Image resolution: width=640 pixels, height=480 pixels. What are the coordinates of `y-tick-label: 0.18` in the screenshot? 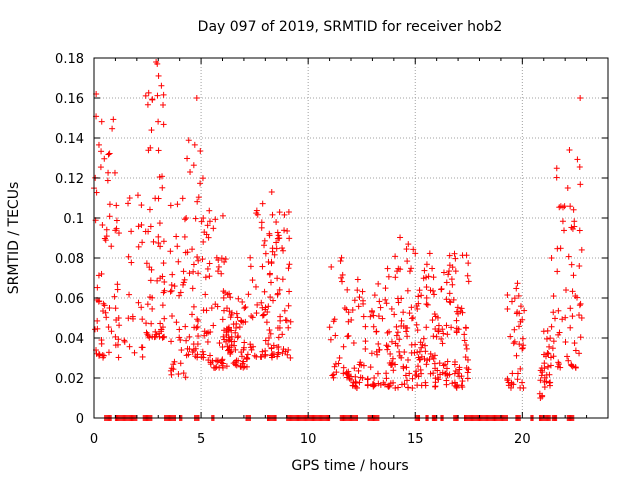 It's located at (69, 59).